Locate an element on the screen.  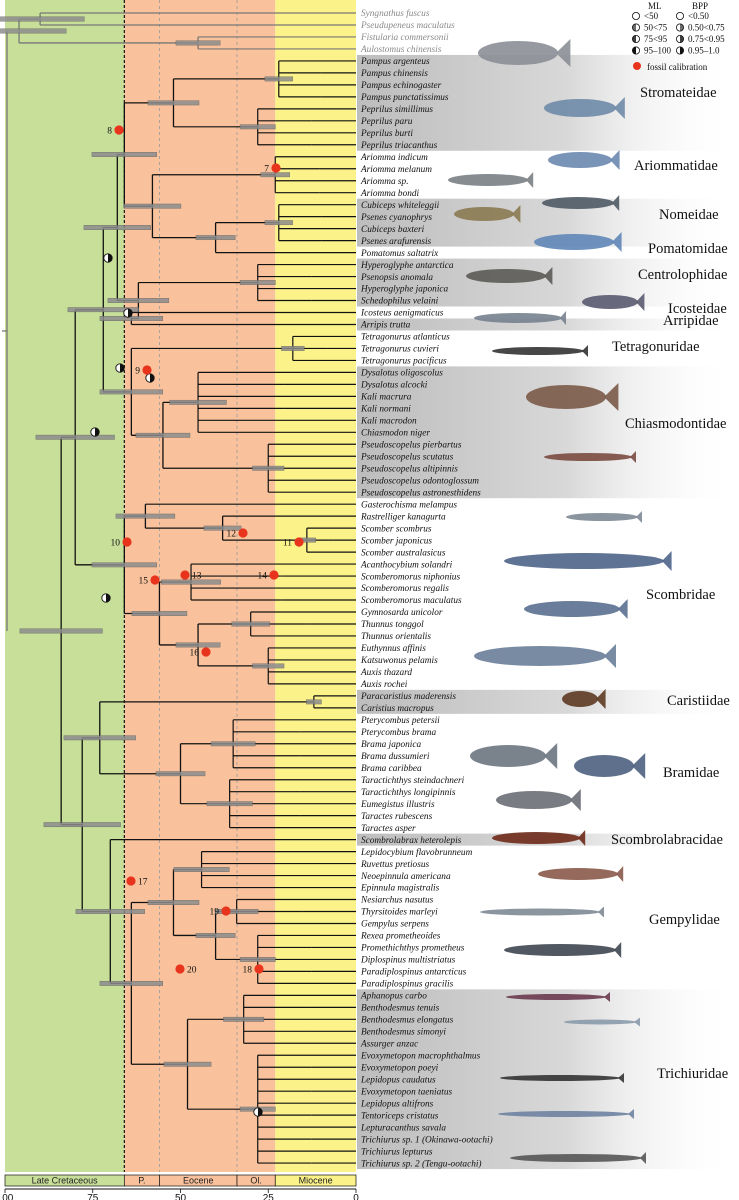
taxon-label: Schedophilus velaini is located at coordinates (400, 302).